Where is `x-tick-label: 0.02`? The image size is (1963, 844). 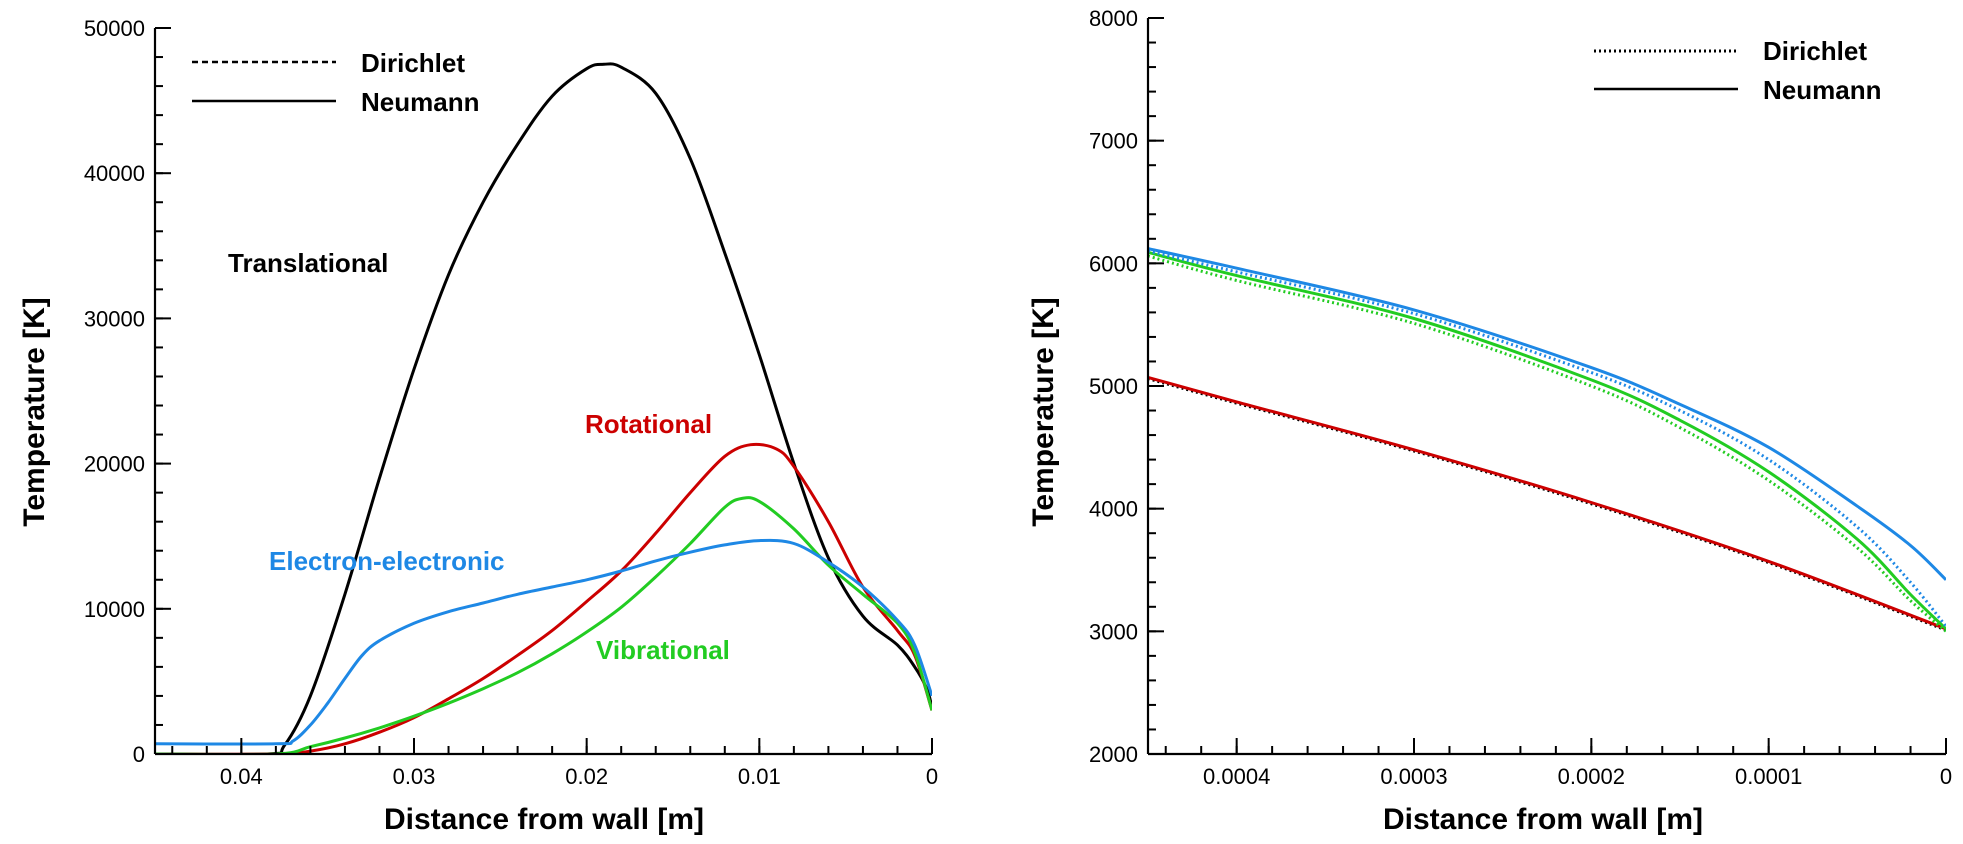 x-tick-label: 0.02 is located at coordinates (586, 776).